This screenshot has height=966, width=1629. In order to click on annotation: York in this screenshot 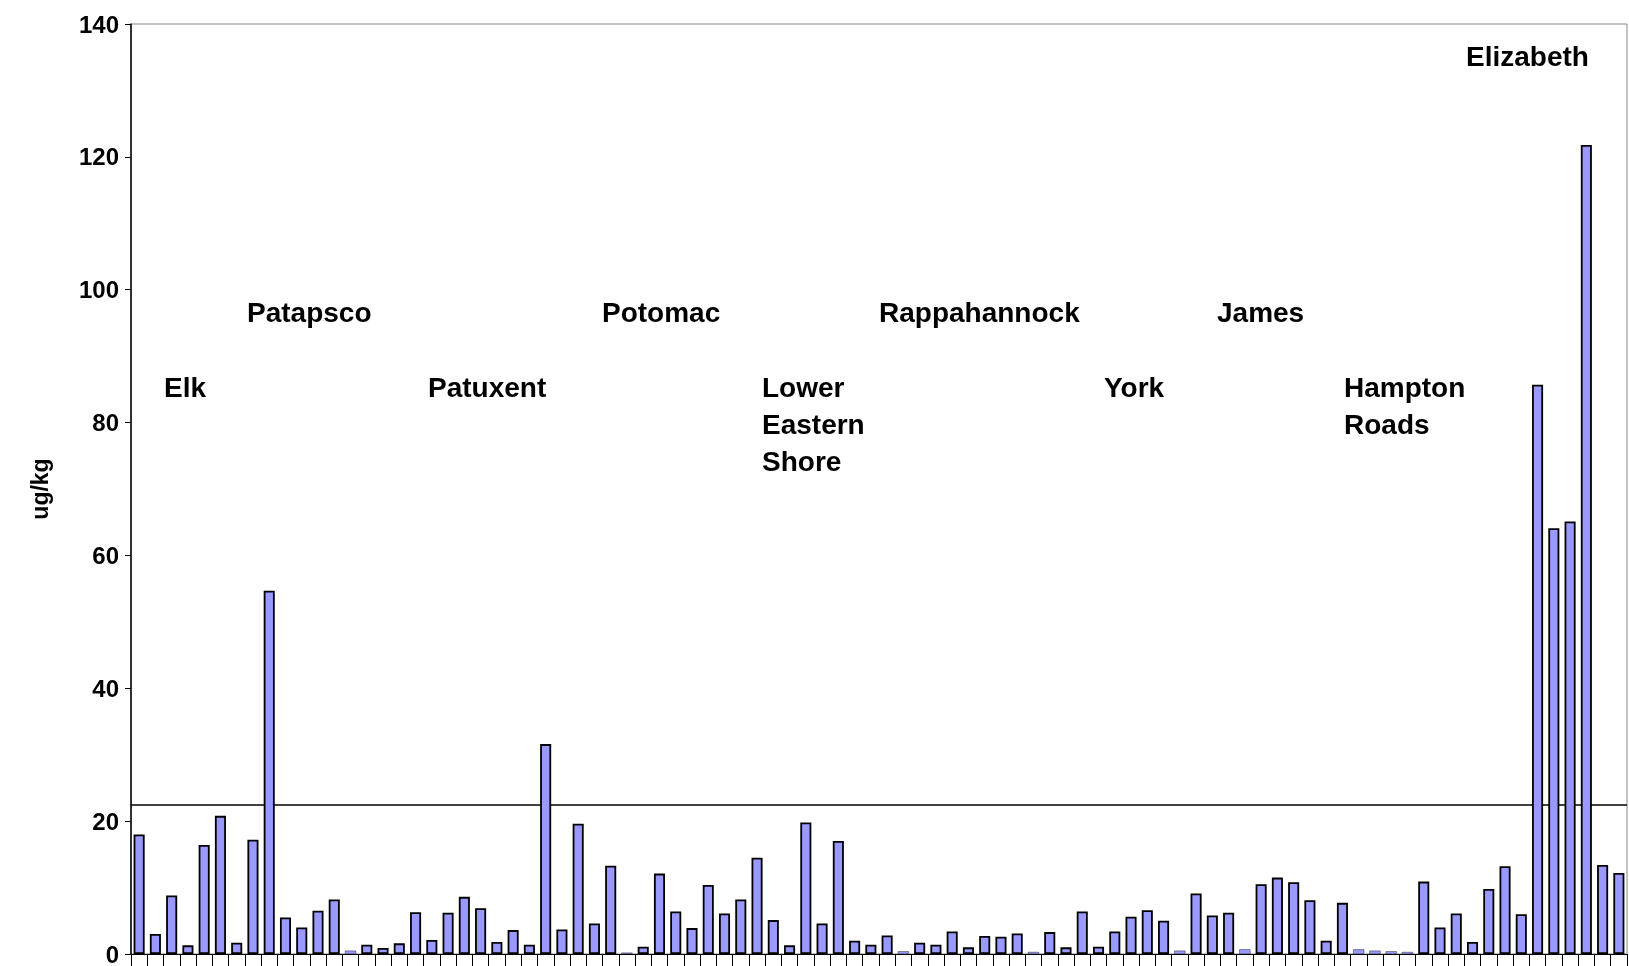, I will do `click(1134, 387)`.